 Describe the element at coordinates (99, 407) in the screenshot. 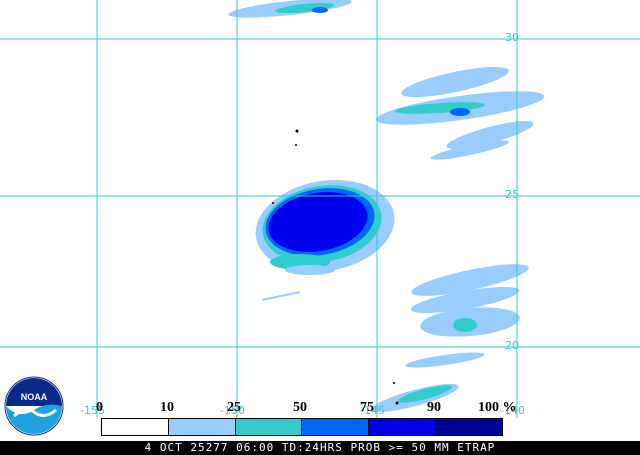

I see `legend-value-0: 0` at that location.